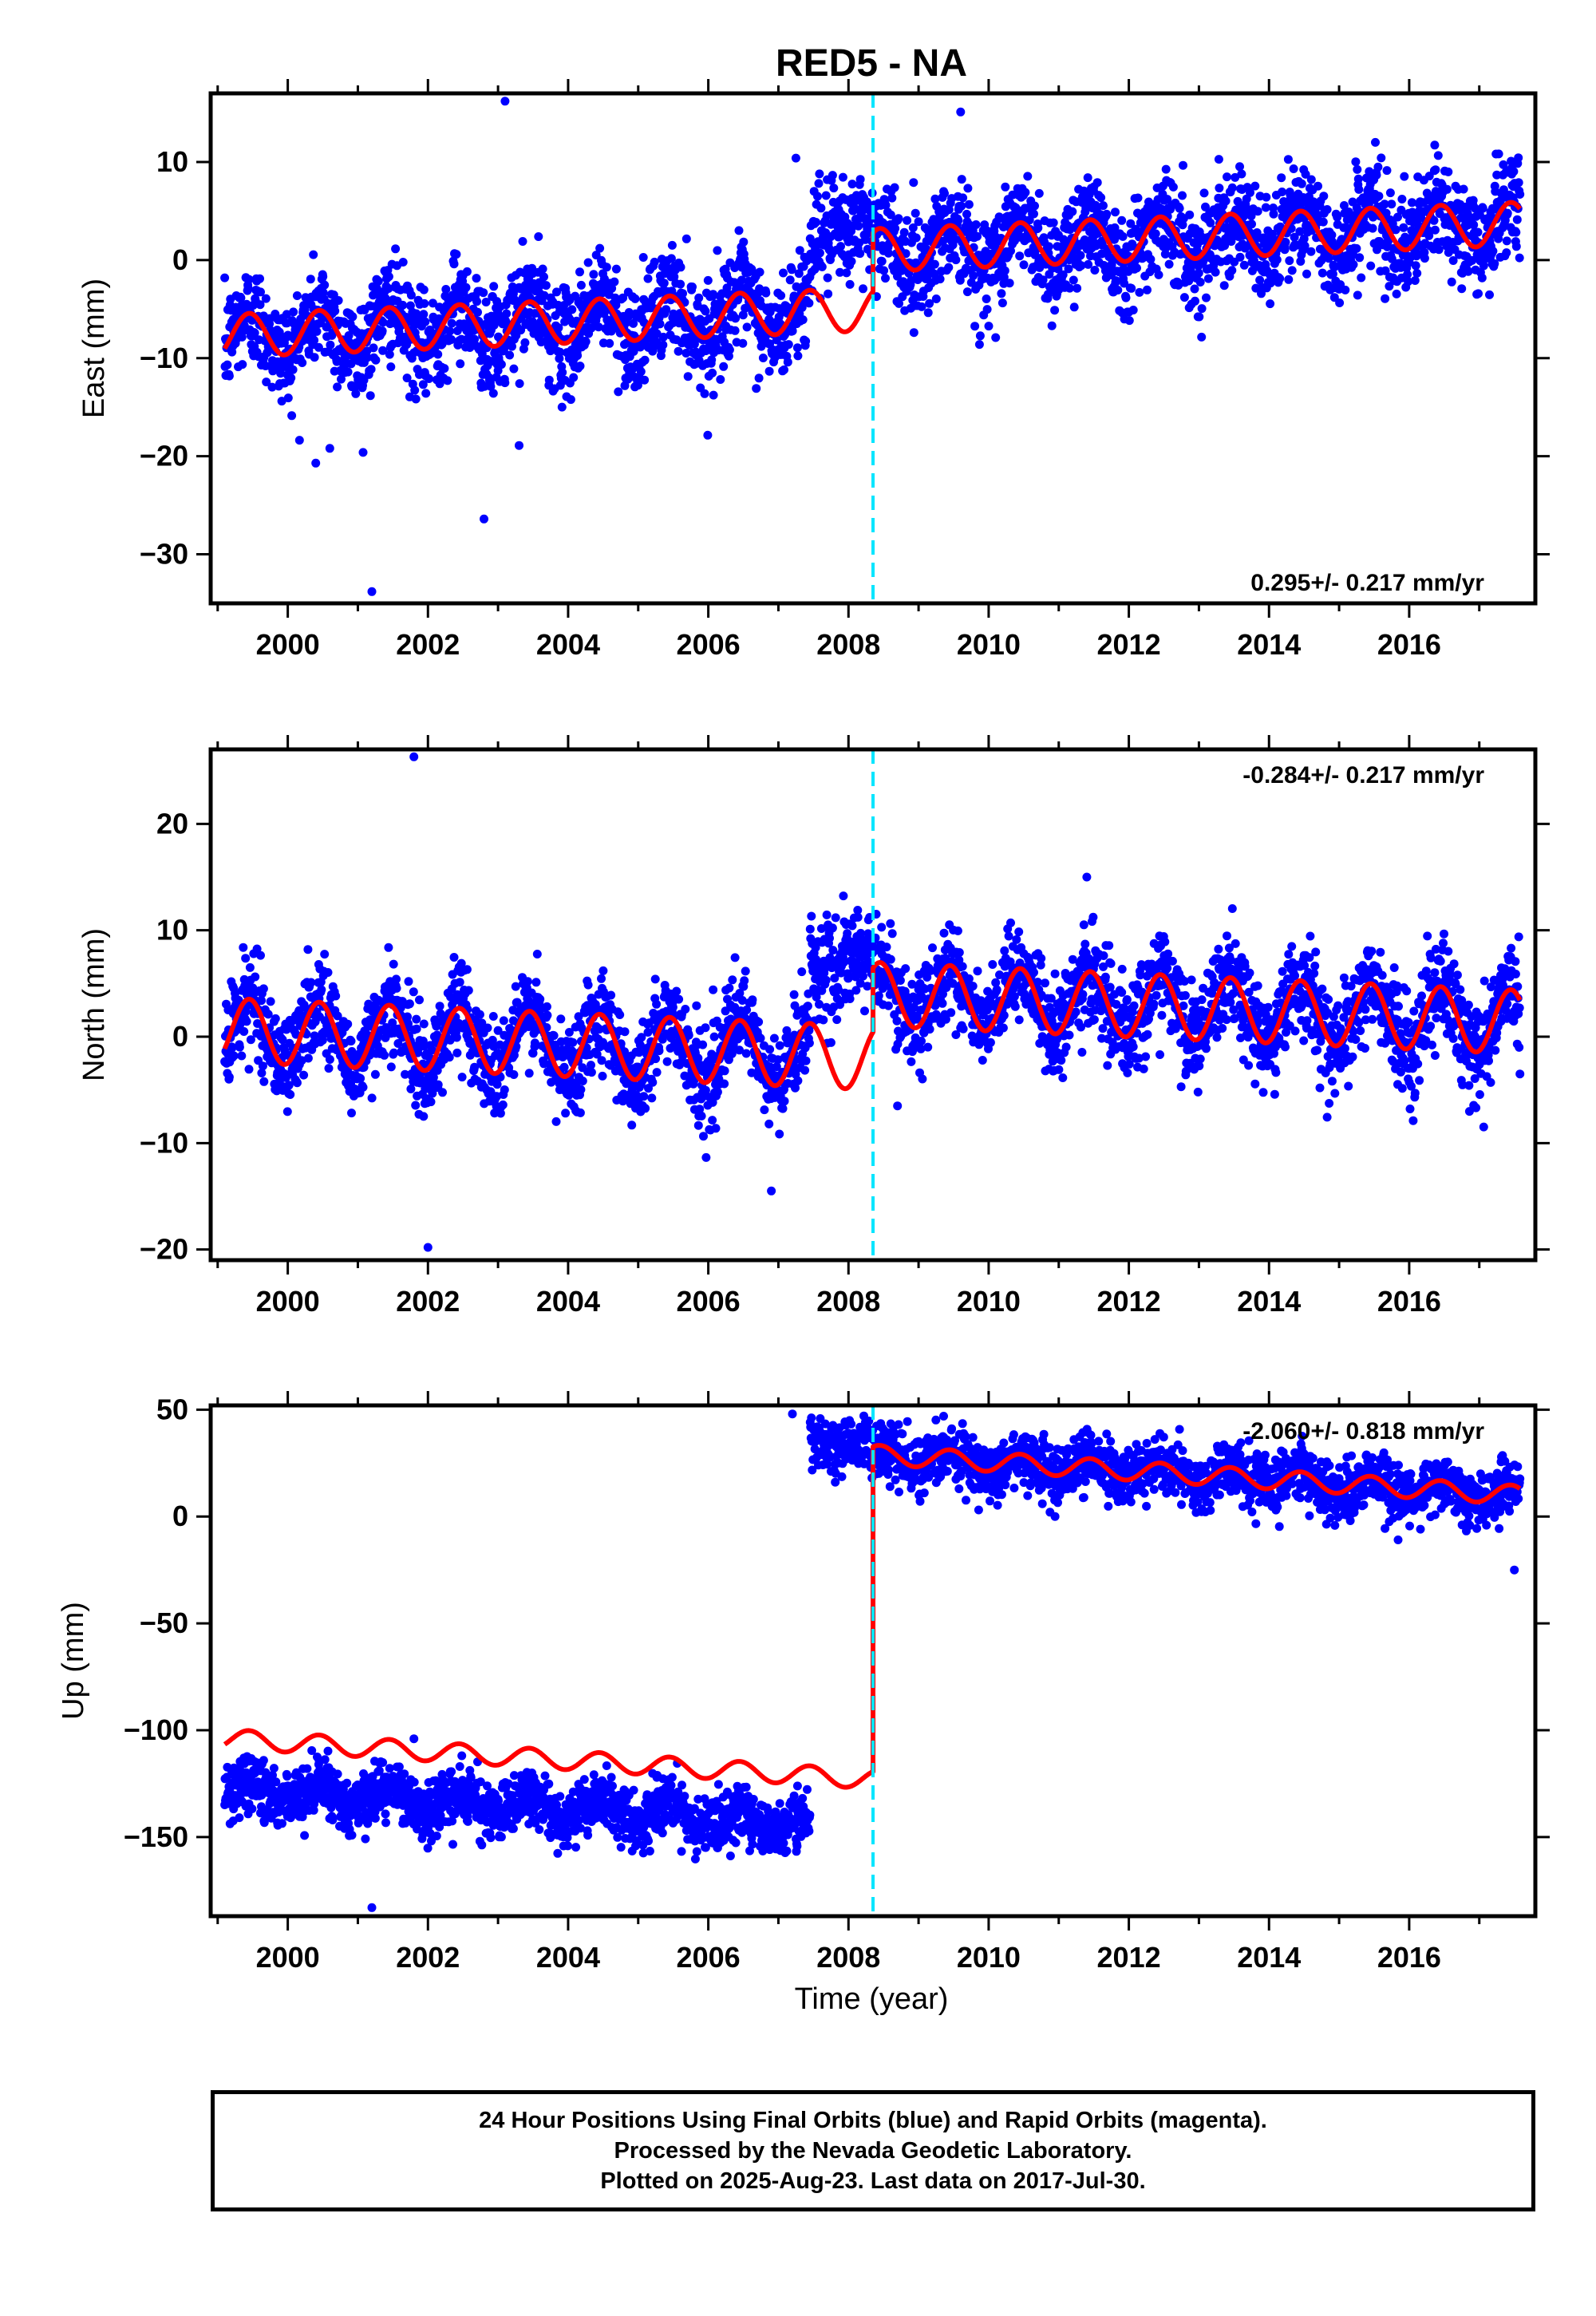 This screenshot has width=1596, height=2316. I want to click on east-x-tick-label: 2014, so click(1269, 644).